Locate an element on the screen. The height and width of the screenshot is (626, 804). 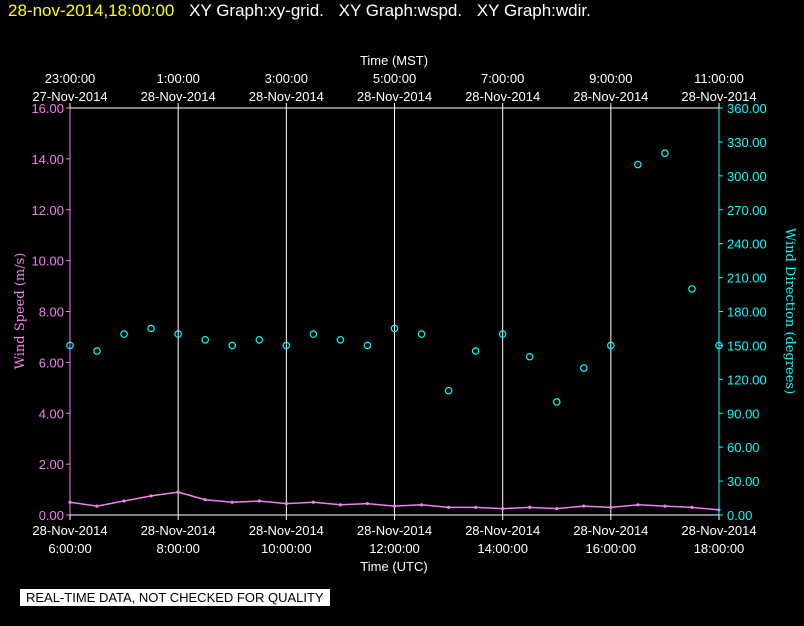
quality-notice: REAL-TIME DATA, NOT CHECKED FOR QUALITY is located at coordinates (175, 597).